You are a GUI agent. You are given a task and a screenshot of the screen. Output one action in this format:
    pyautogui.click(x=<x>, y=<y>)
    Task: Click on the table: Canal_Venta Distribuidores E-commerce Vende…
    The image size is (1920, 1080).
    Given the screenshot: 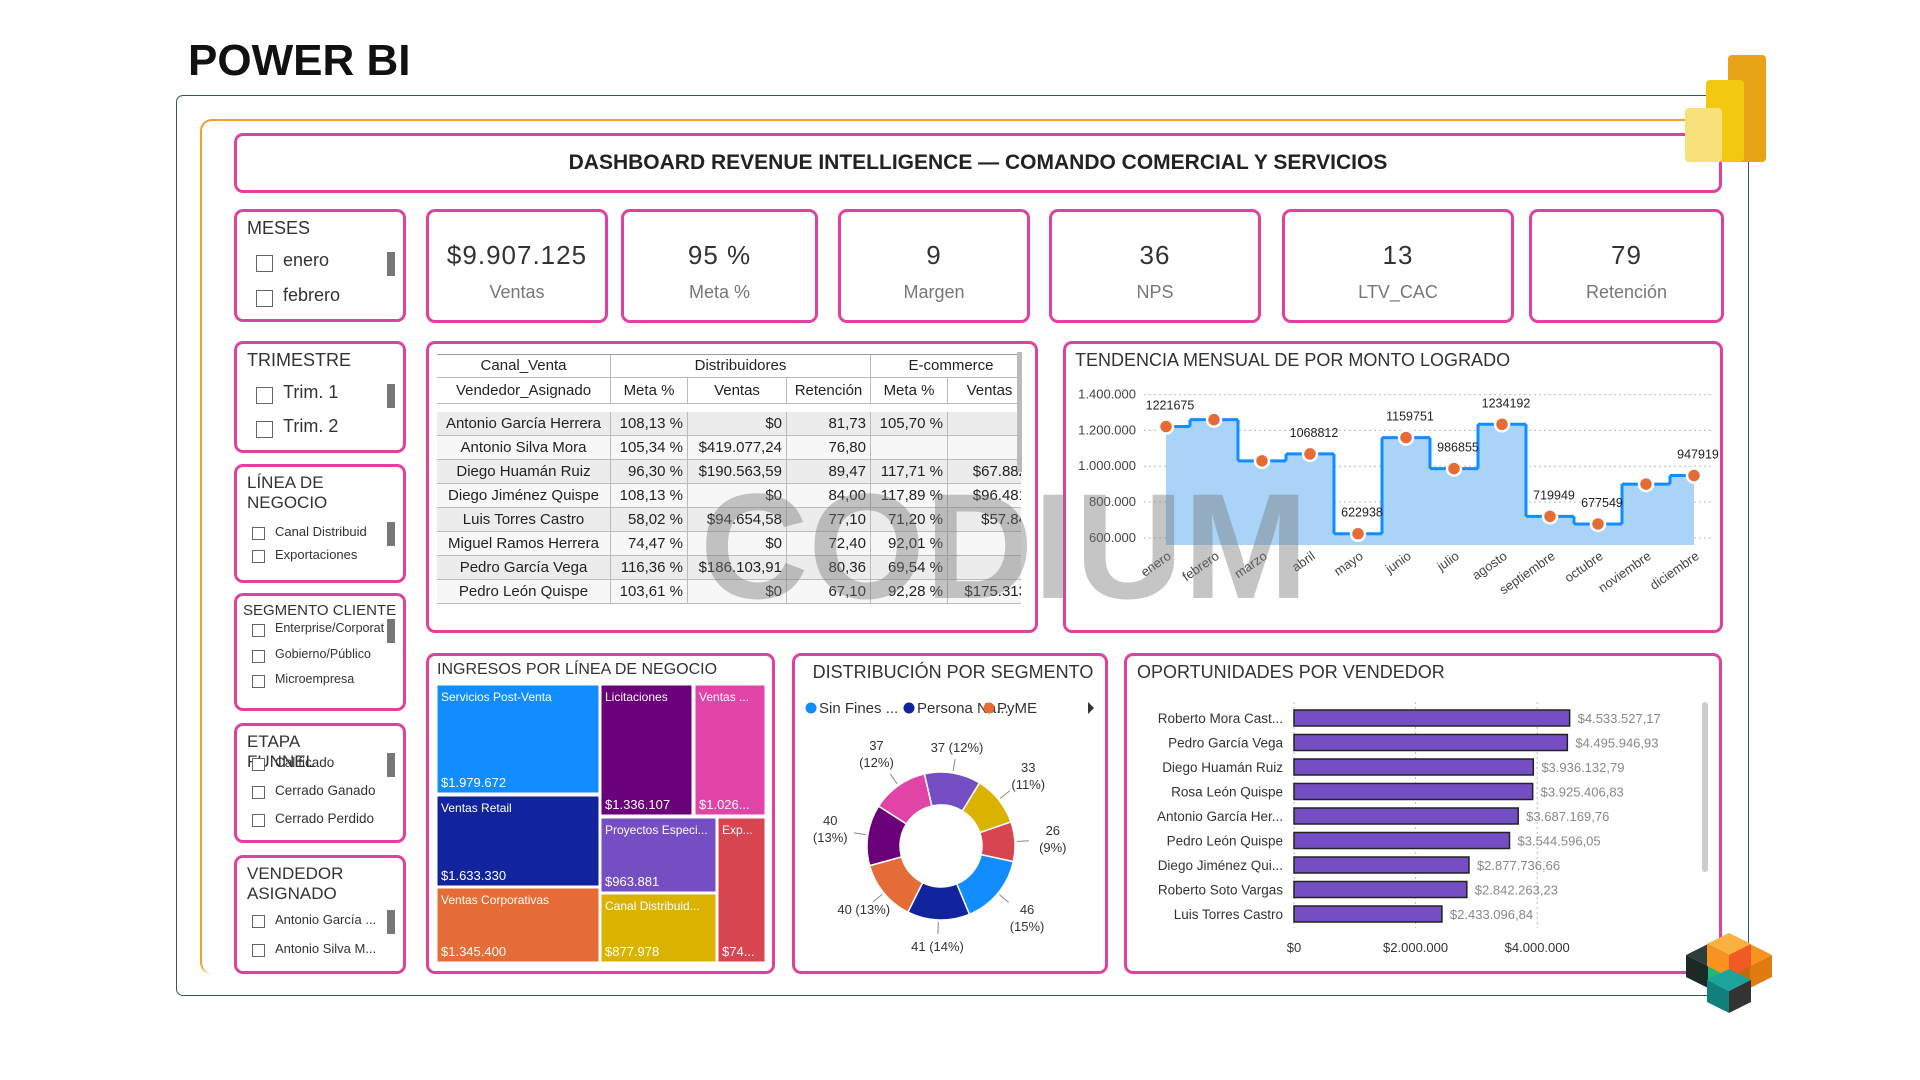 What is the action you would take?
    pyautogui.click(x=729, y=483)
    